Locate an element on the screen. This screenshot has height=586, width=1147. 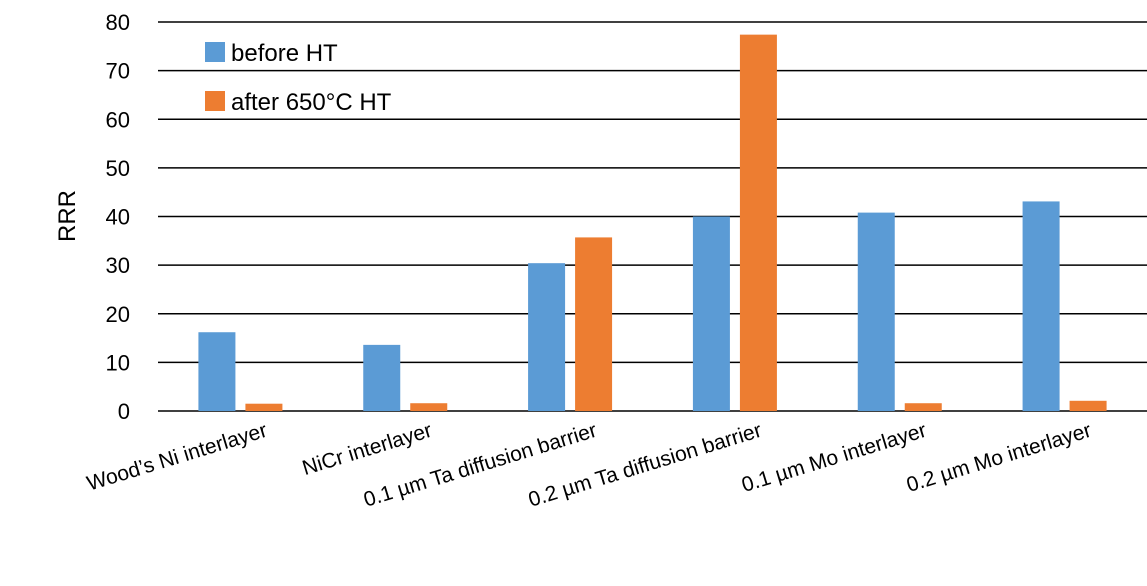
y-tick-label: 80 is located at coordinates (118, 22).